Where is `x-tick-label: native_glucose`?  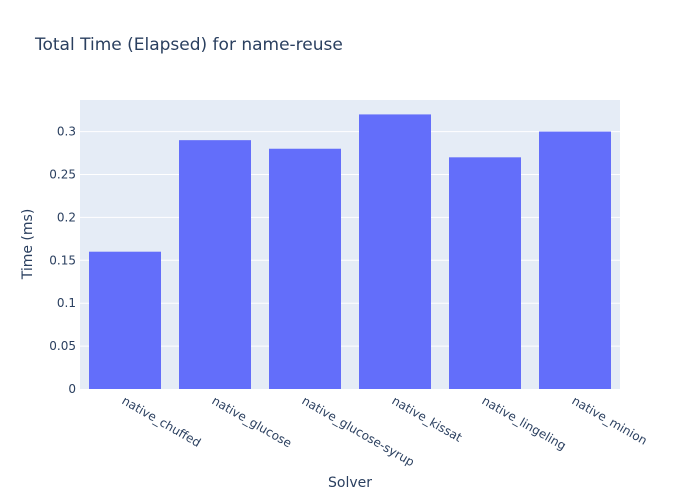 x-tick-label: native_glucose is located at coordinates (252, 421).